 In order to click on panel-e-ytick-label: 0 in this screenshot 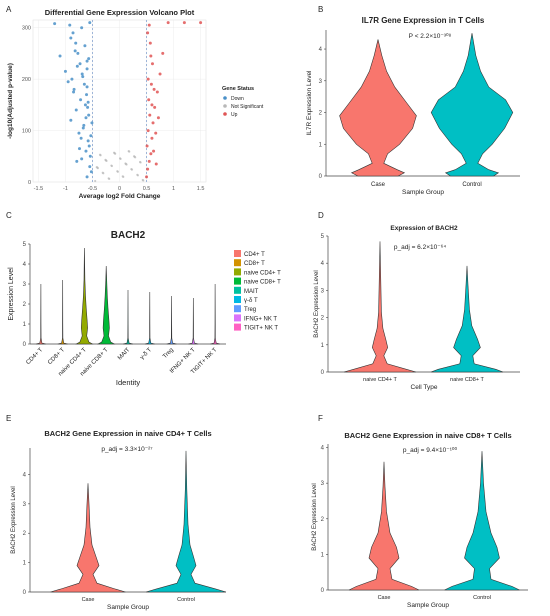, I will do `click(25, 593)`.